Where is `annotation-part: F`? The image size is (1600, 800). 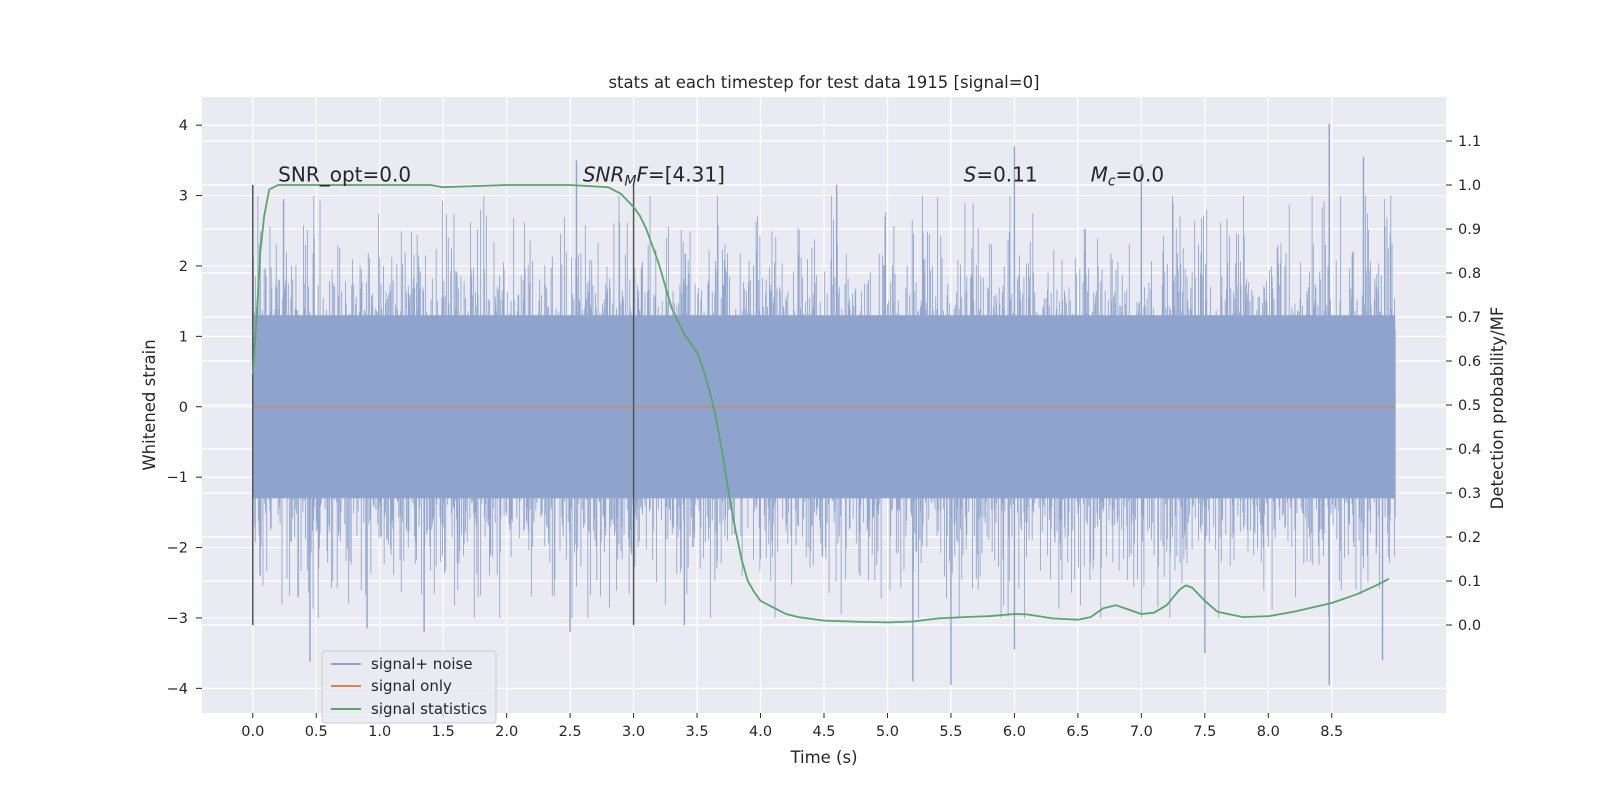 annotation-part: F is located at coordinates (642, 174).